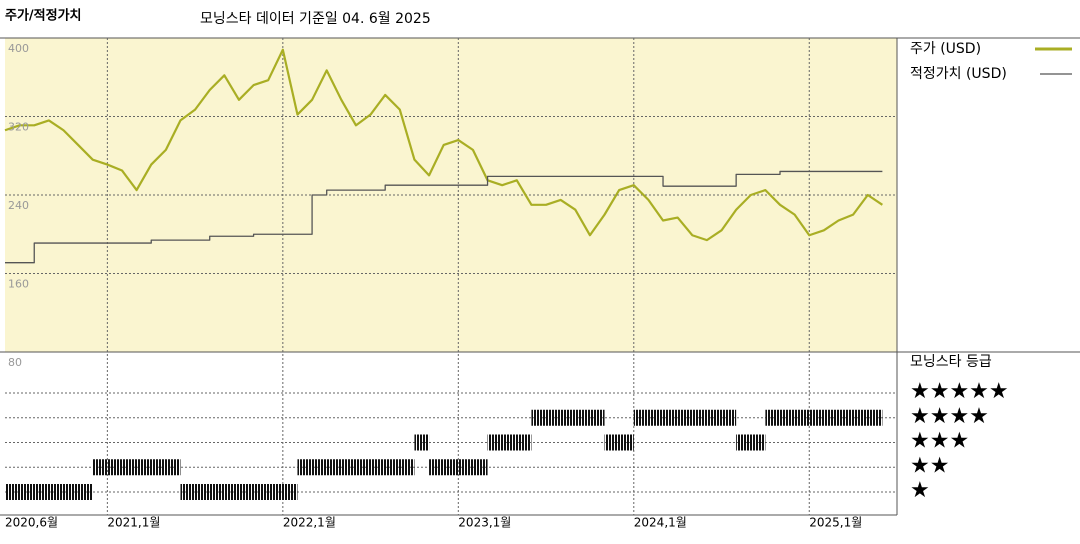 The height and width of the screenshot is (544, 1080). Describe the element at coordinates (959, 391) in the screenshot. I see `rating-label: ★★★★★` at that location.